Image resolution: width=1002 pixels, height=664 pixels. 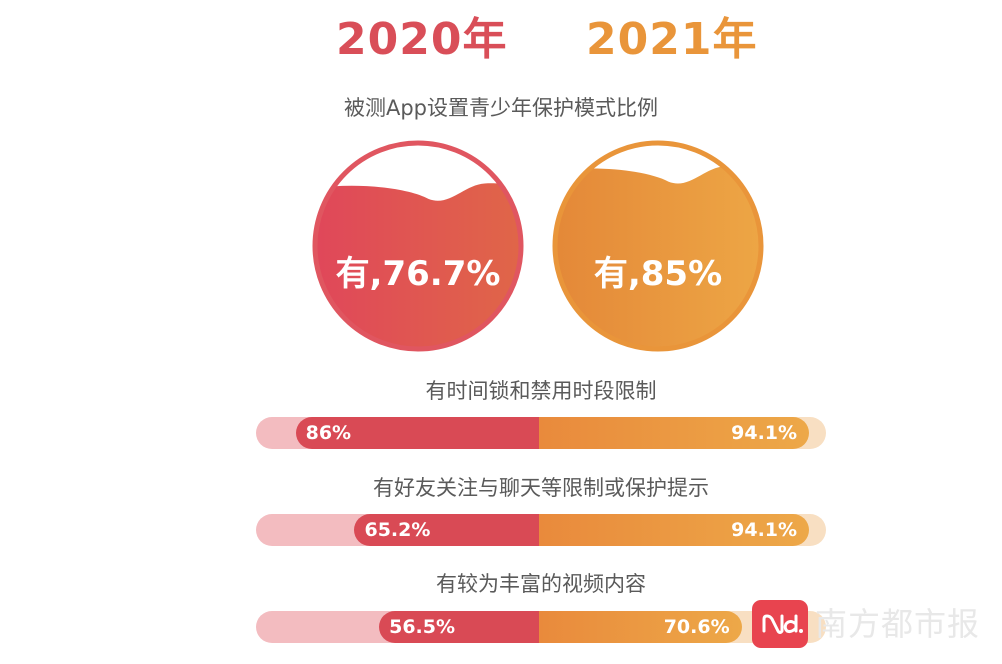 What do you see at coordinates (422, 627) in the screenshot?
I see `bar-value-2020: 56.5%` at bounding box center [422, 627].